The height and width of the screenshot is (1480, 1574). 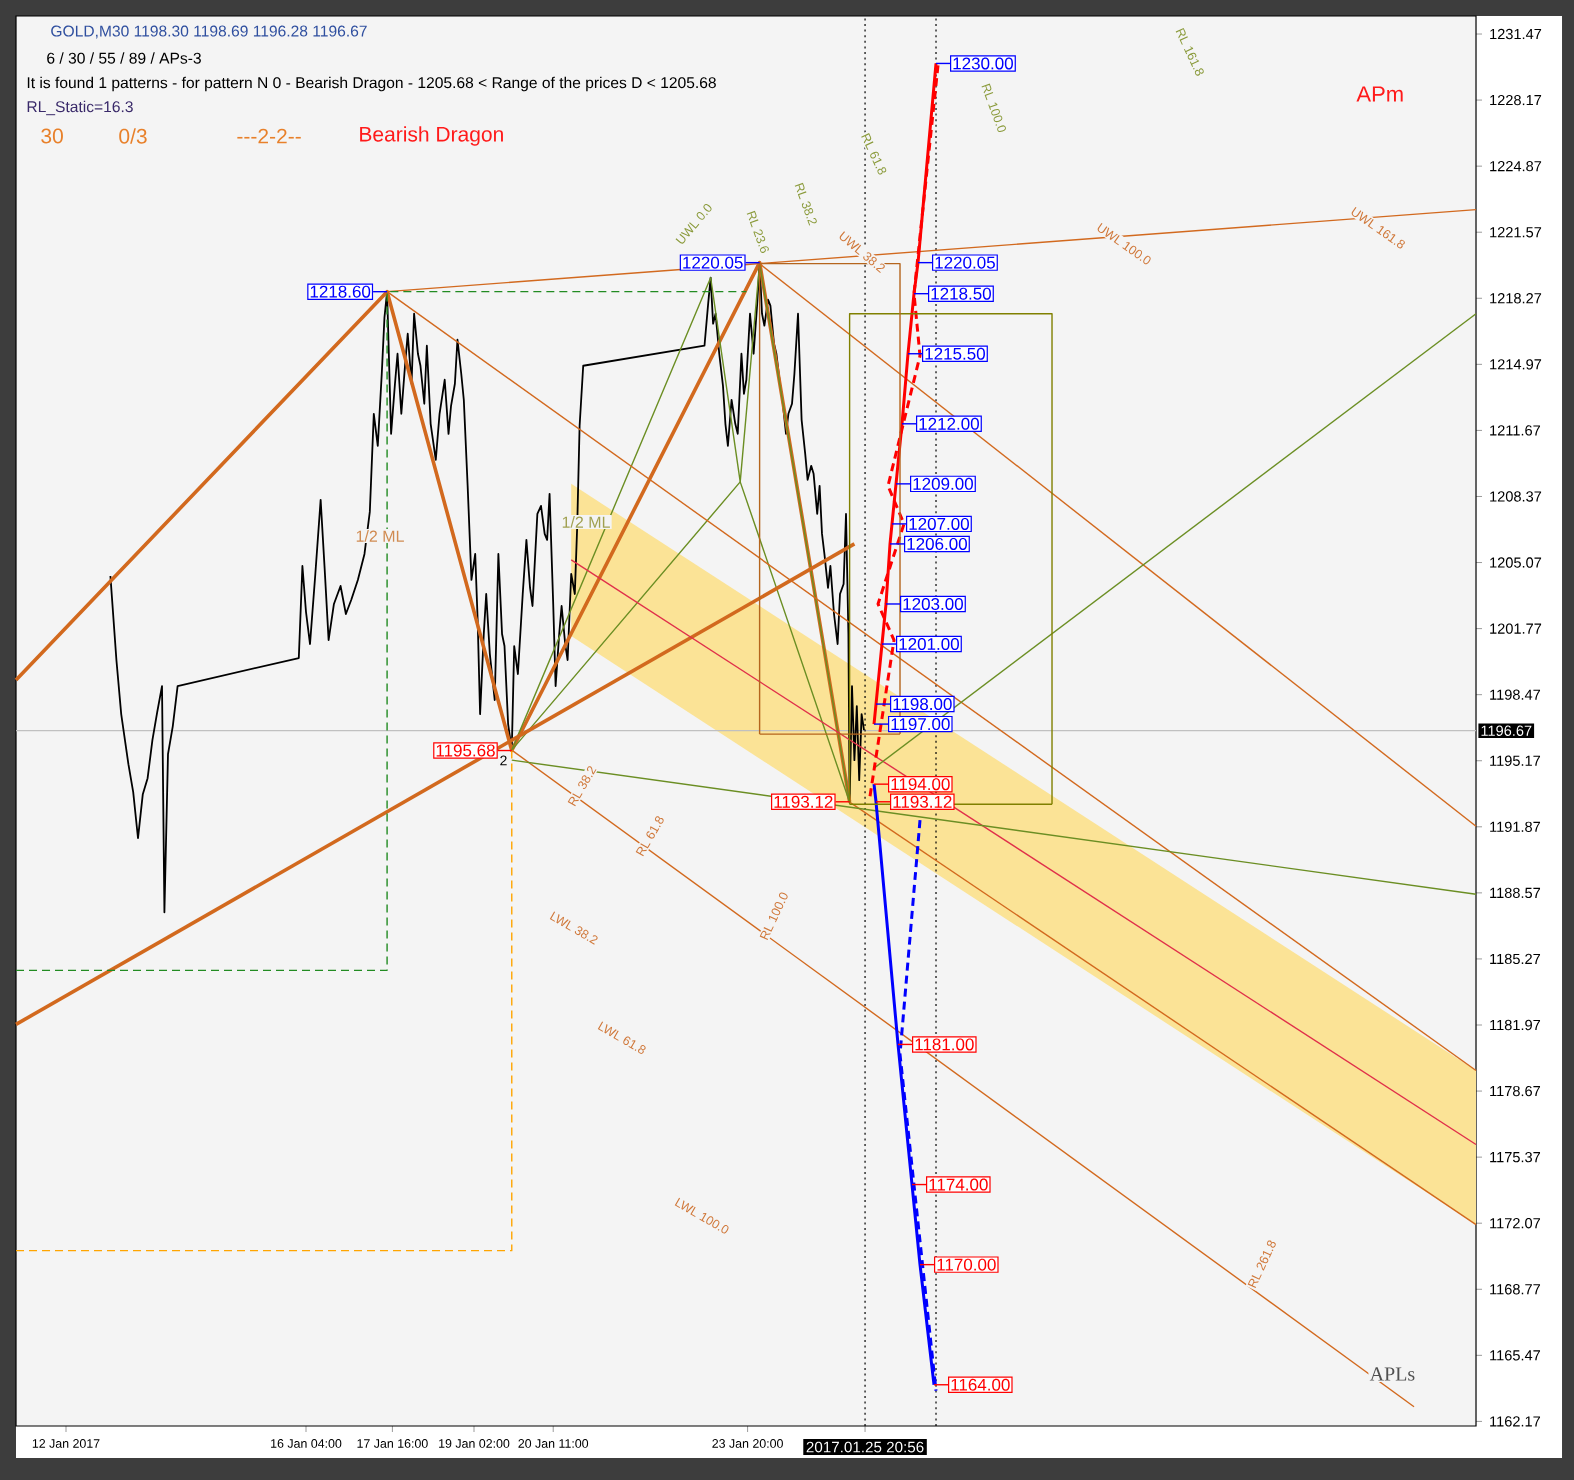 What do you see at coordinates (431, 136) in the screenshot?
I see `annotation: Bearish Dragon` at bounding box center [431, 136].